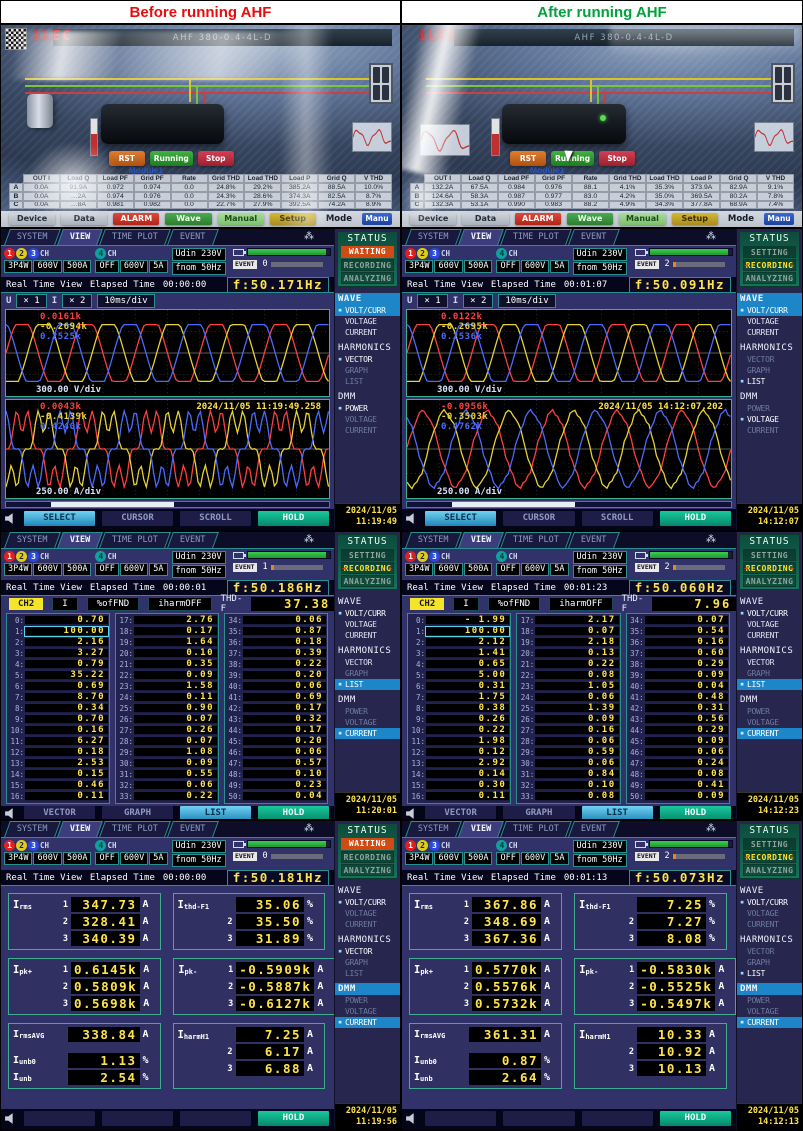 Image resolution: width=803 pixels, height=1131 pixels. Describe the element at coordinates (642, 219) in the screenshot. I see `menu-manual-button: Manual` at that location.